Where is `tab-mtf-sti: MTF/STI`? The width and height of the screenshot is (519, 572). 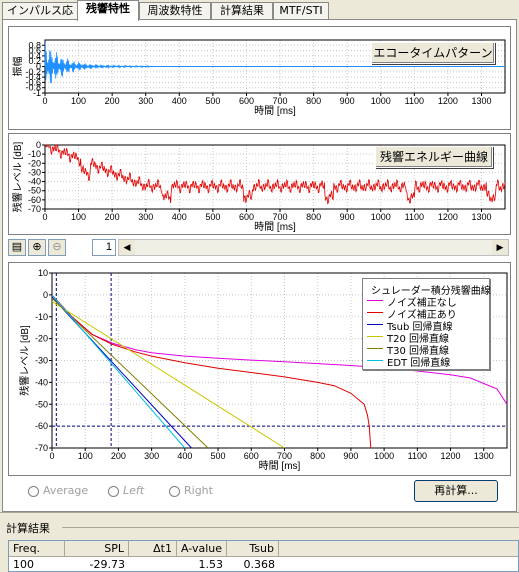 tab-mtf-sti: MTF/STI is located at coordinates (301, 11).